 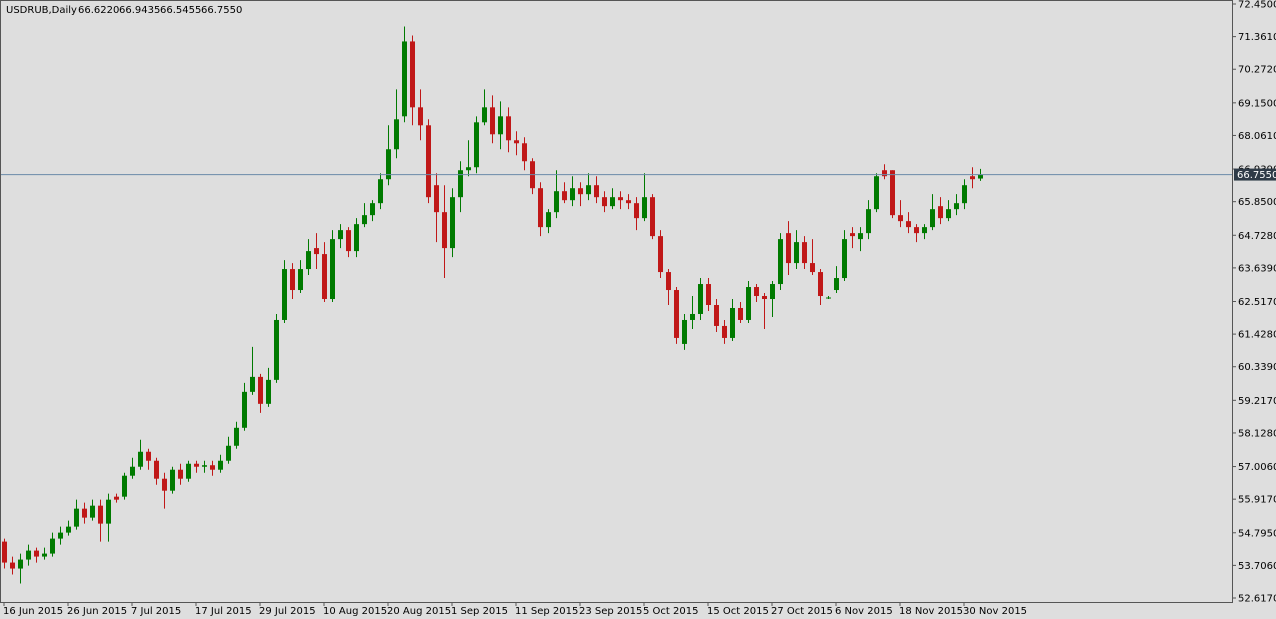 I want to click on x-tick-label: 11 Sep 2015, so click(x=546, y=611).